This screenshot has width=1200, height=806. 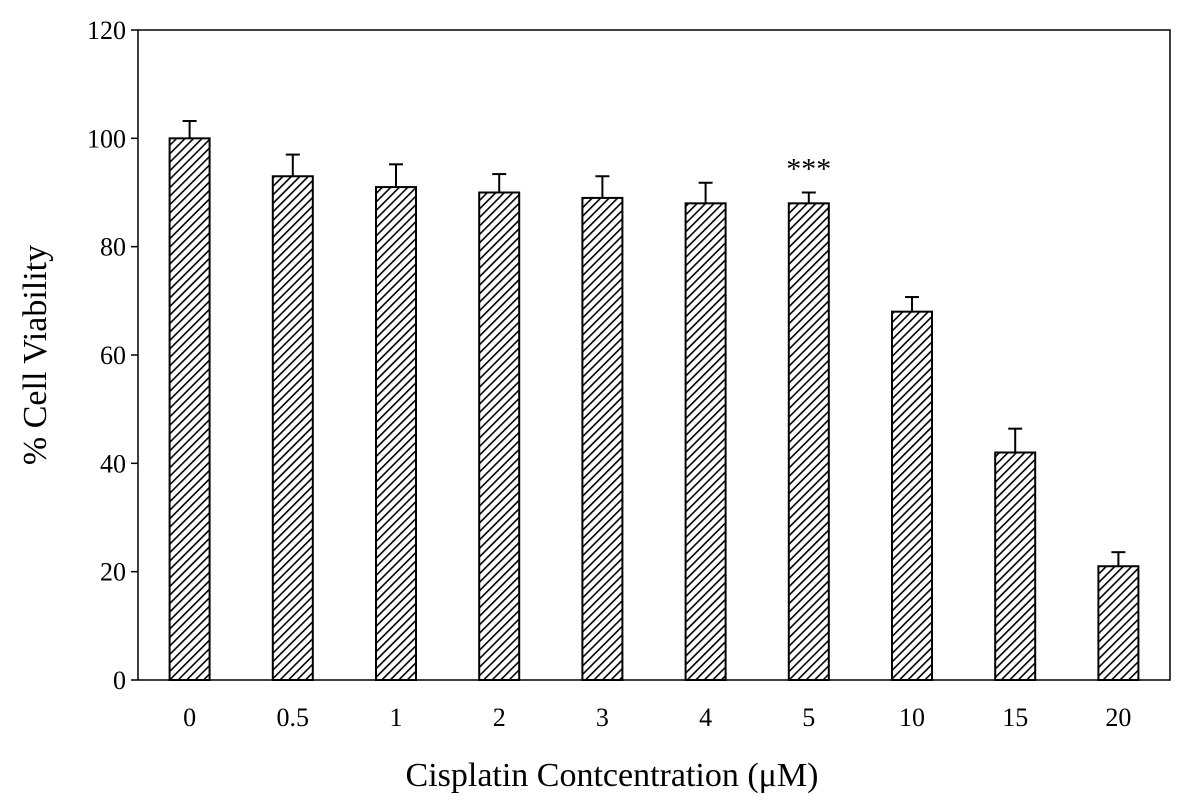 I want to click on x-axis-title: Cisplatin Contcentration (μM), so click(x=612, y=775).